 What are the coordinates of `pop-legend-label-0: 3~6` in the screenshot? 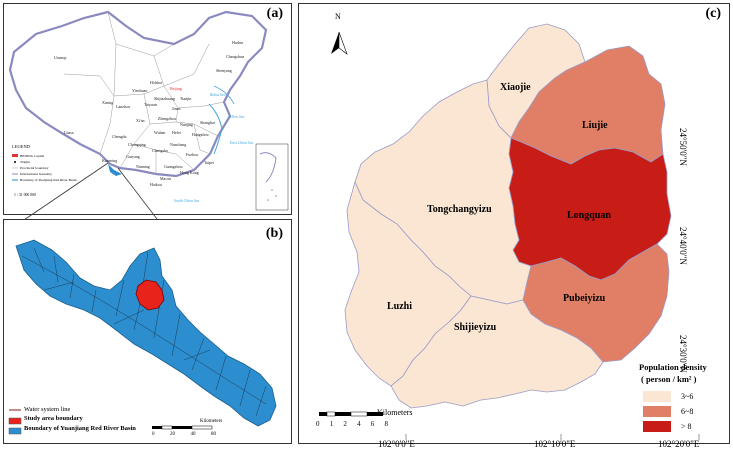 It's located at (687, 396).